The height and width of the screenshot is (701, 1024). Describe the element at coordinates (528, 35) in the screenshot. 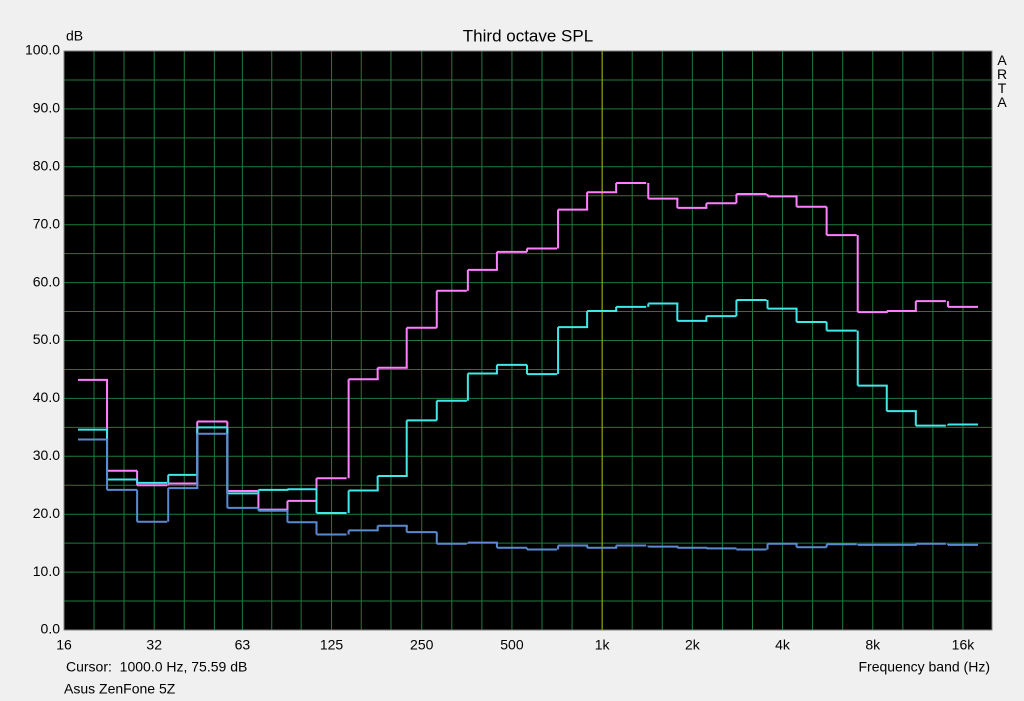

I see `chart-title: Third octave SPL` at that location.